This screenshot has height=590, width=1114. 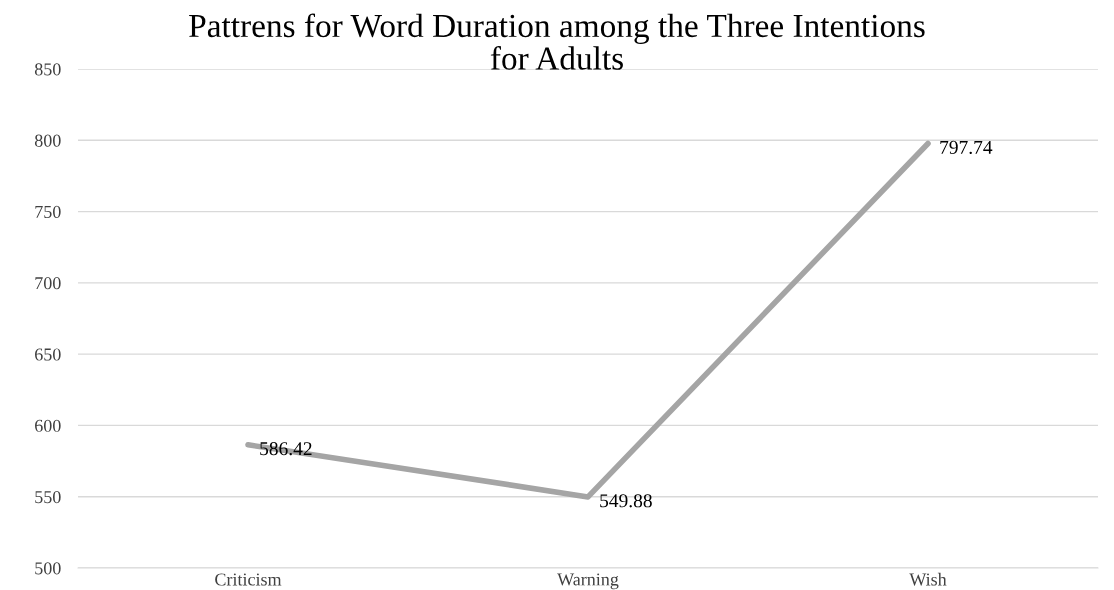 I want to click on x-tick-label: Wish, so click(x=928, y=579).